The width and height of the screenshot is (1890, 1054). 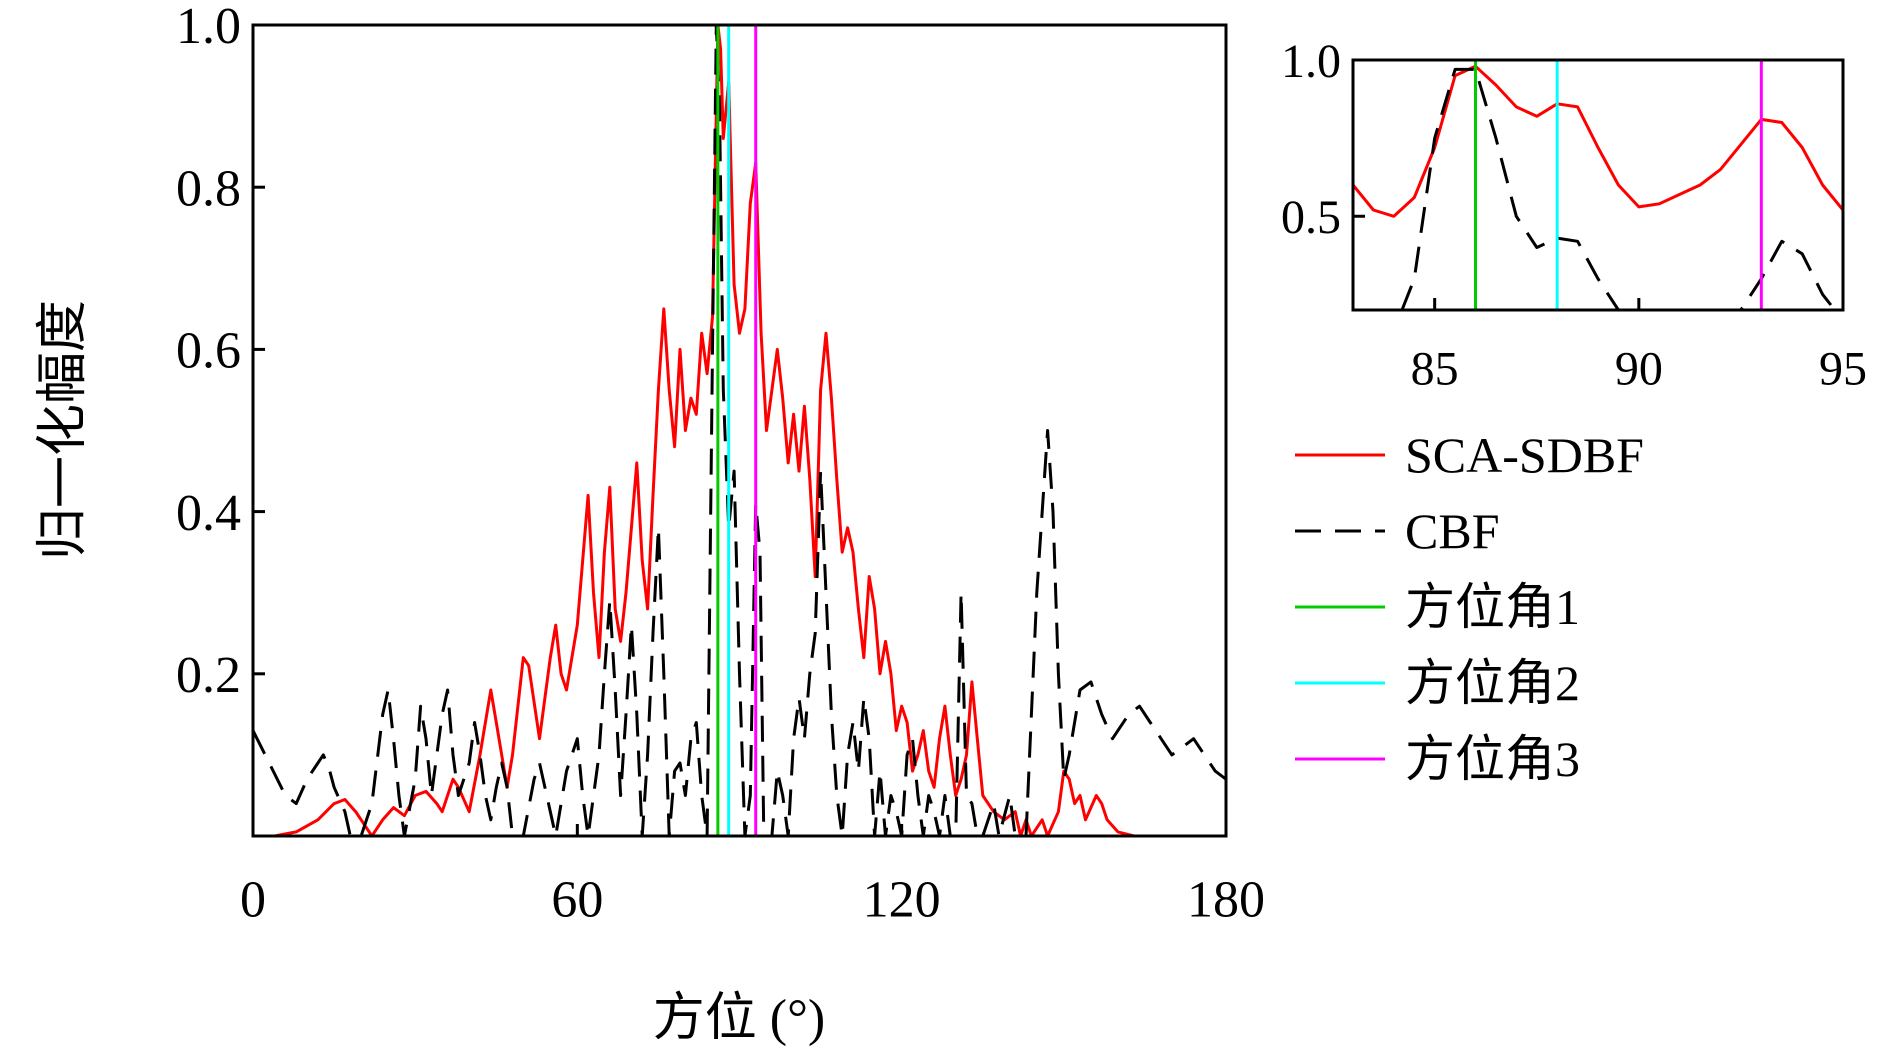 I want to click on x-axis-label: 方位 (°), so click(x=739, y=1018).